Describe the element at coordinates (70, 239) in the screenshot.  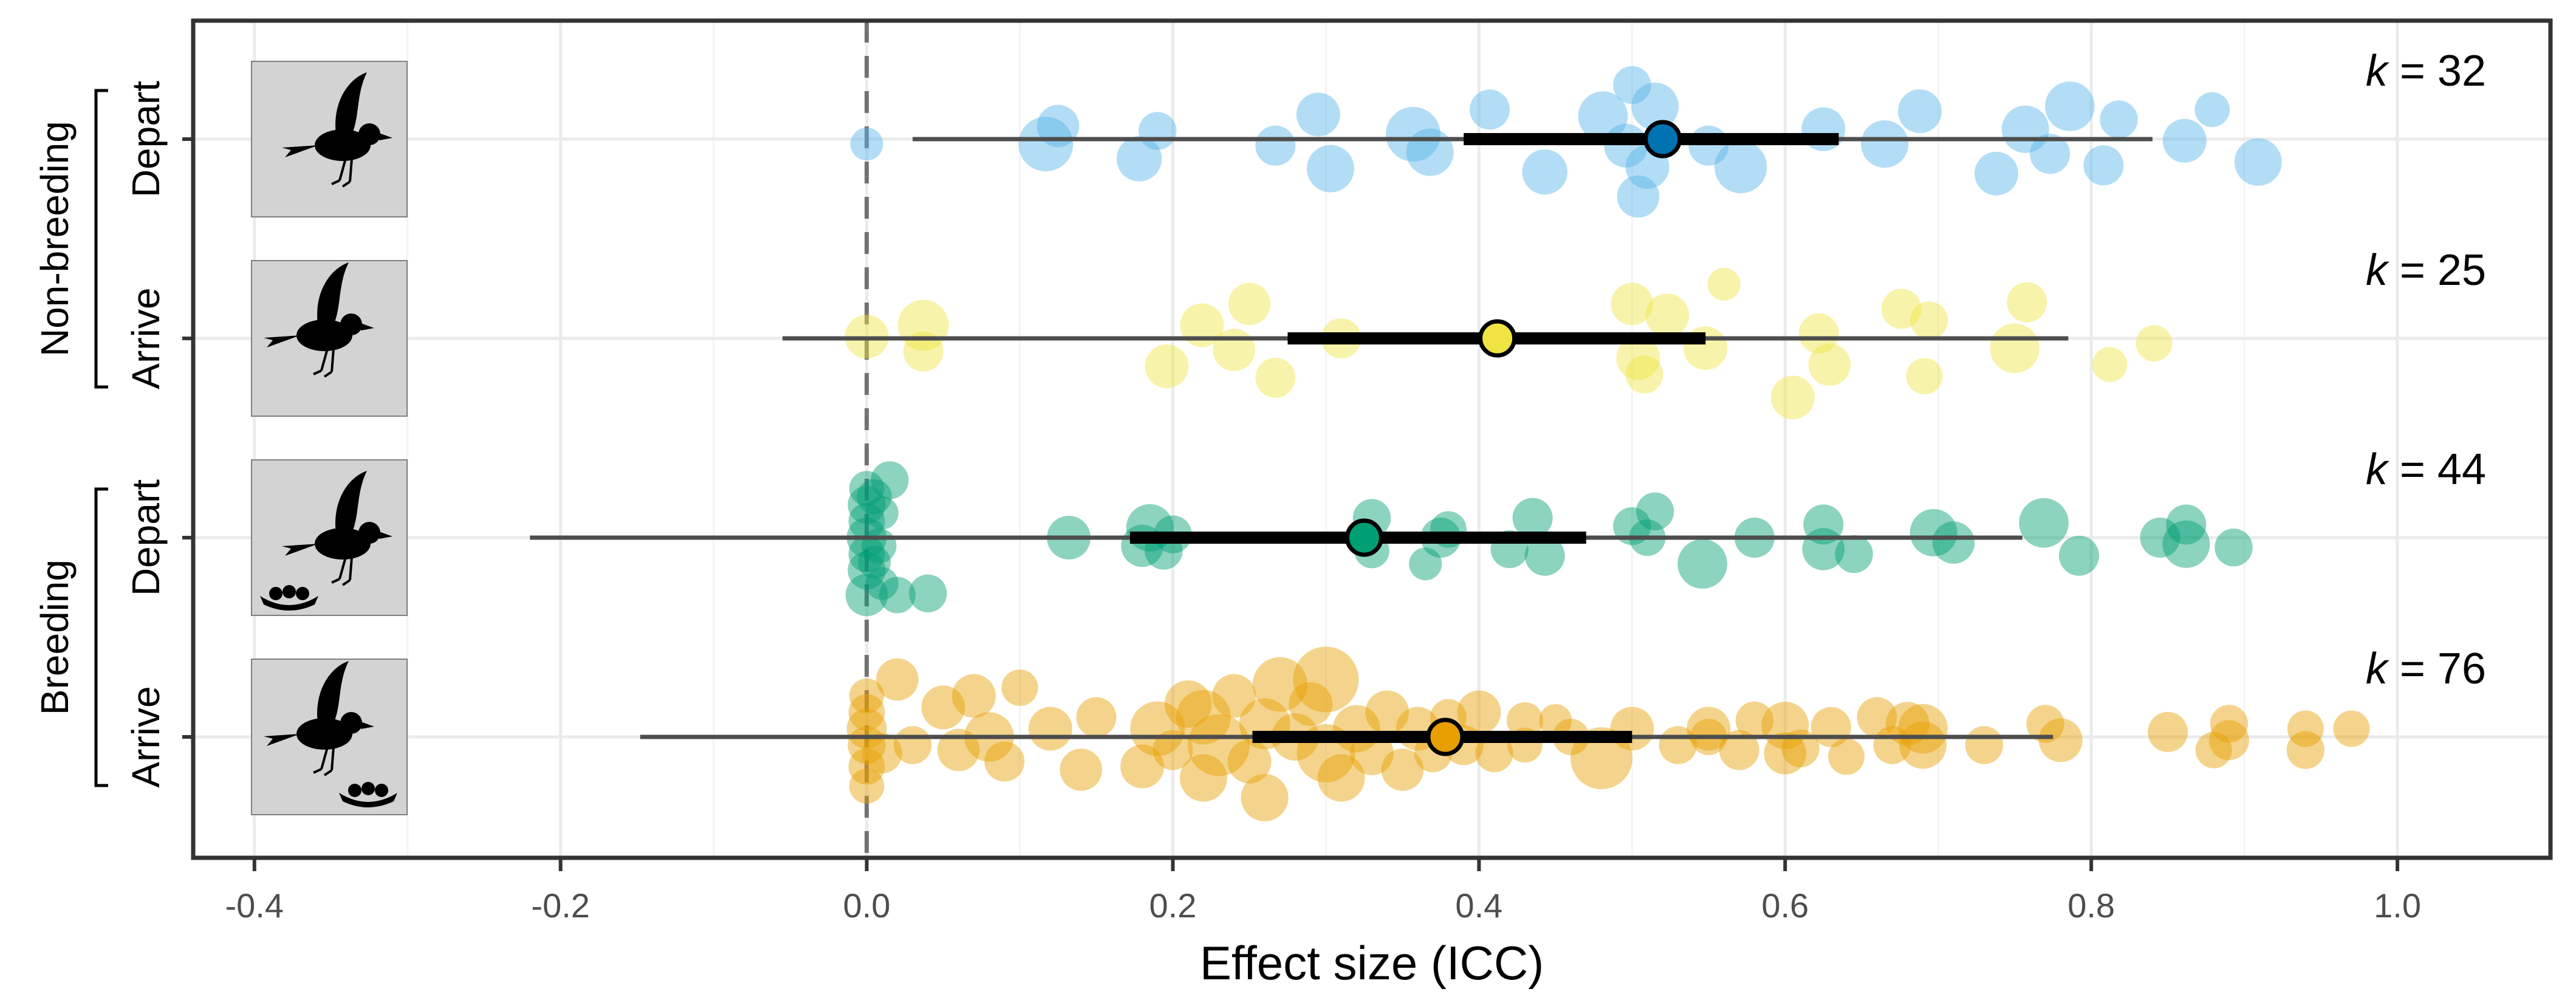
I see `group-bracket-non-breeding: Non-breeding` at that location.